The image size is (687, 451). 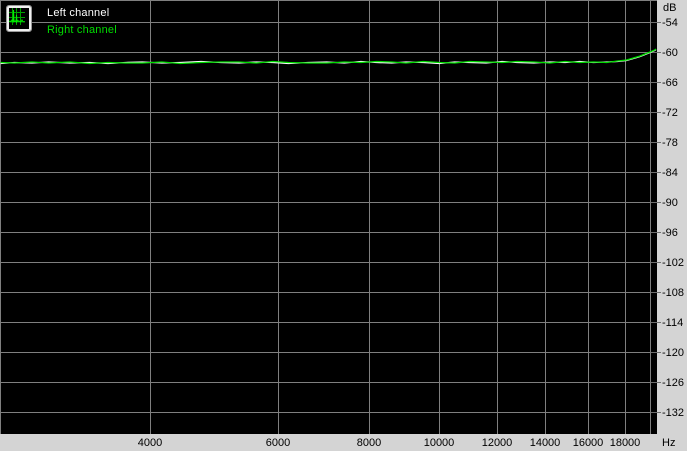 I want to click on right-channel-trace, so click(x=328, y=56).